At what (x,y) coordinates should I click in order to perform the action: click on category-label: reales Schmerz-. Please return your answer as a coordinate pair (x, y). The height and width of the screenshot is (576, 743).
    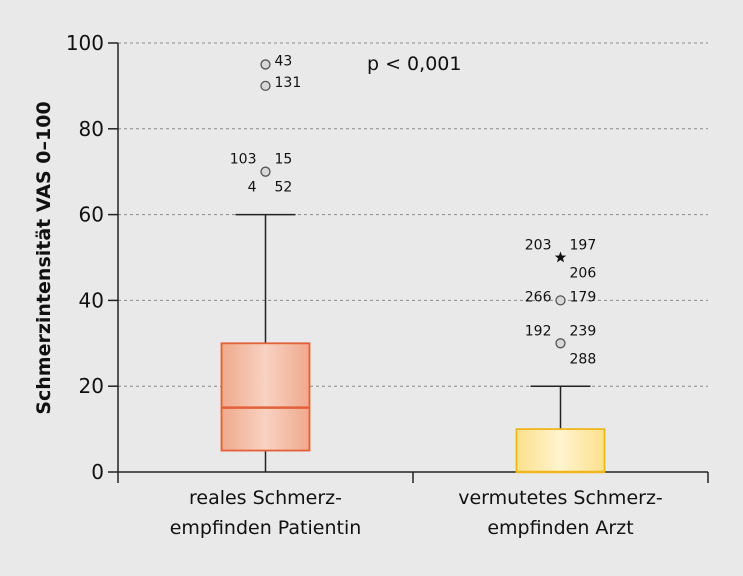
    Looking at the image, I should click on (265, 498).